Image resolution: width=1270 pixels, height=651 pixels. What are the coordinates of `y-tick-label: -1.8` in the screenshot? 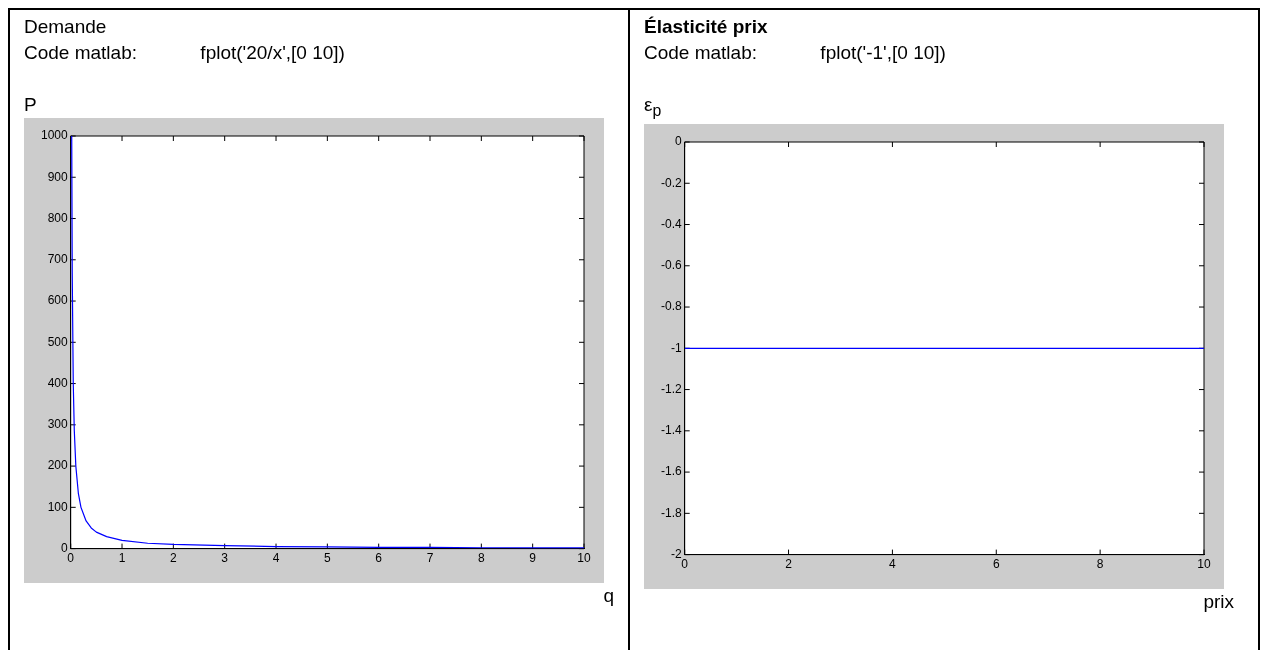 It's located at (671, 512).